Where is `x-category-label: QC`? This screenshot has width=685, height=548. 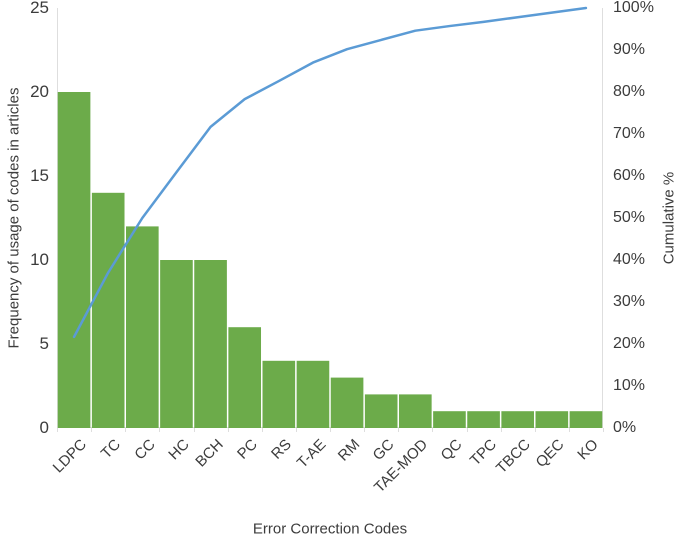
x-category-label: QC is located at coordinates (451, 450).